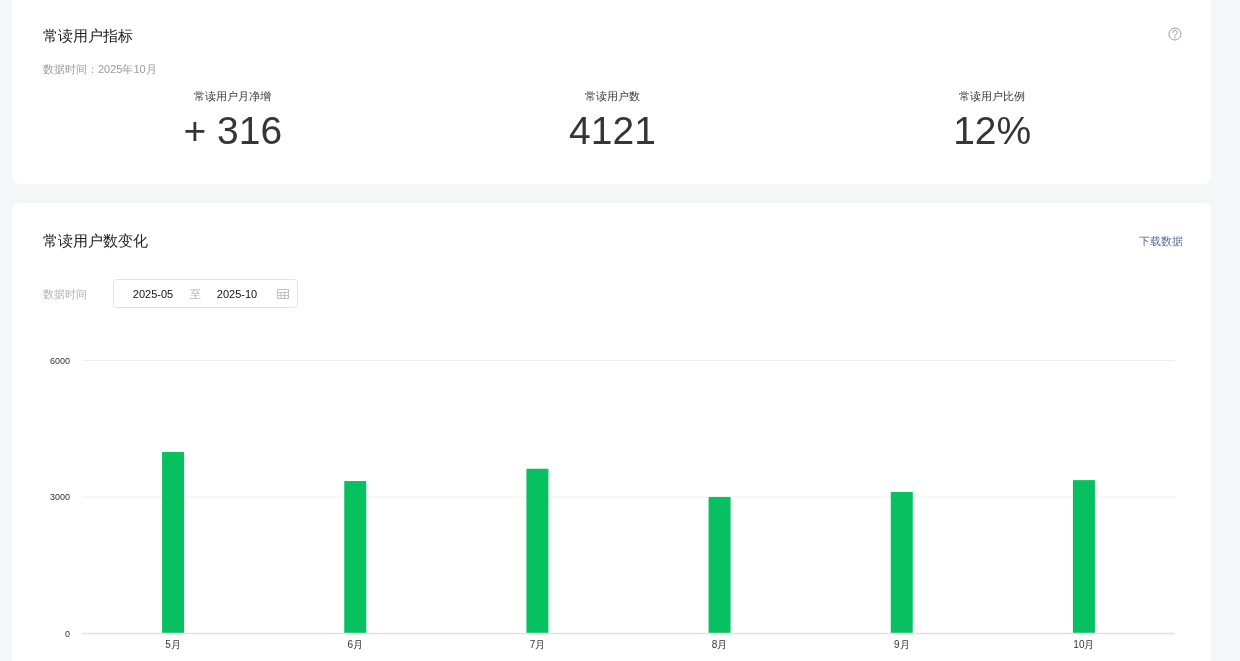  Describe the element at coordinates (153, 294) in the screenshot. I see `date-start: 2025-05` at that location.